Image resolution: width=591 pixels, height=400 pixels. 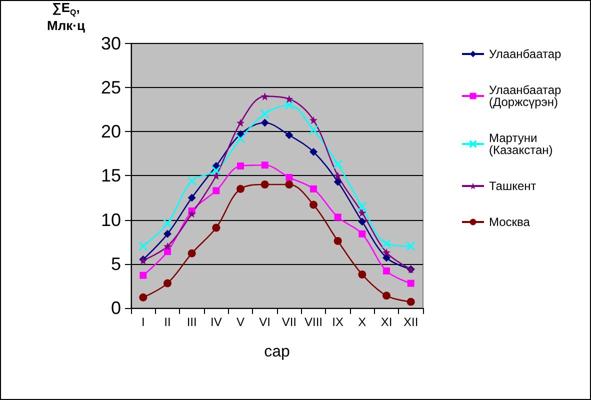 What do you see at coordinates (525, 54) in the screenshot?
I see `legend-label: Улаанбаатар` at bounding box center [525, 54].